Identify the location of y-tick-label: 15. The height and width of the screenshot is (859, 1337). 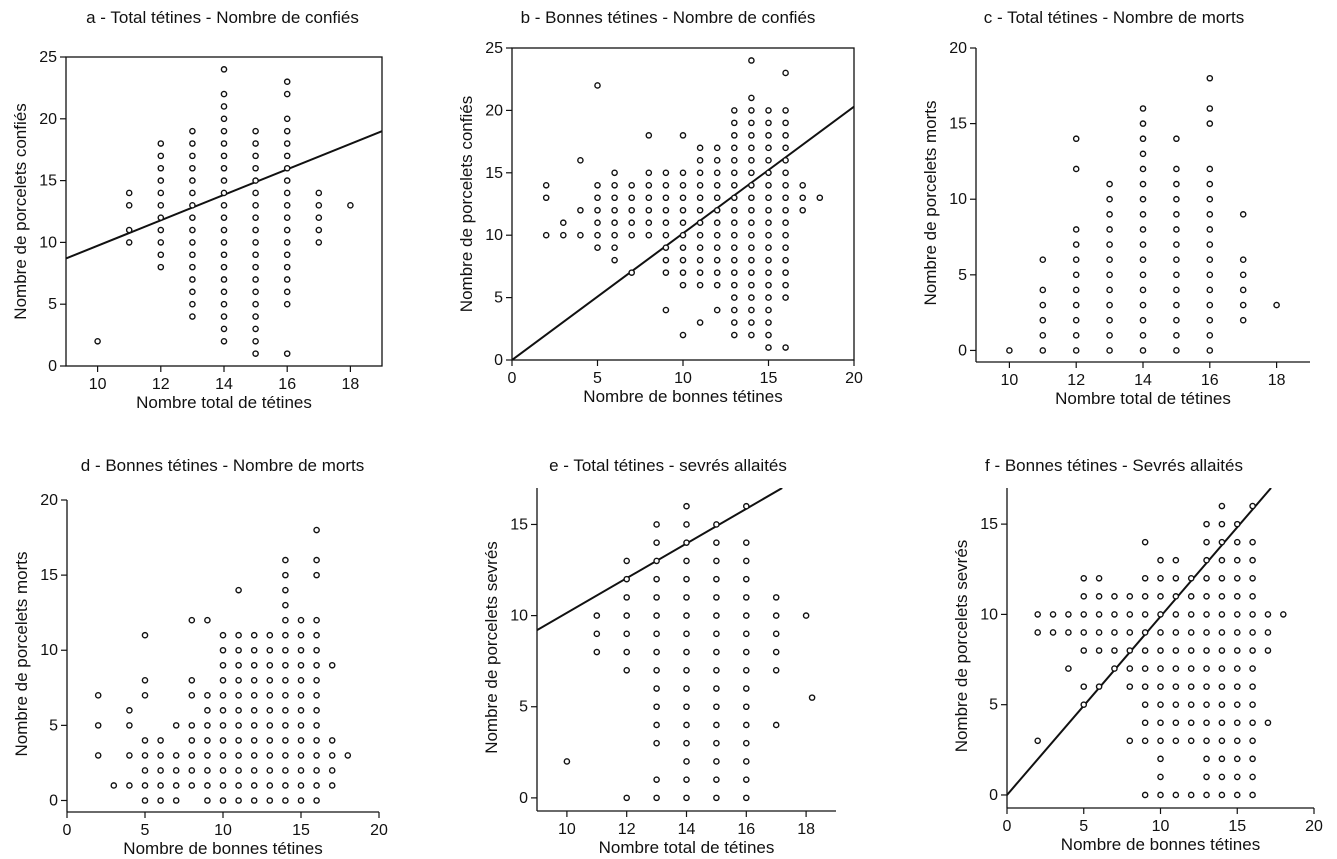
(989, 524).